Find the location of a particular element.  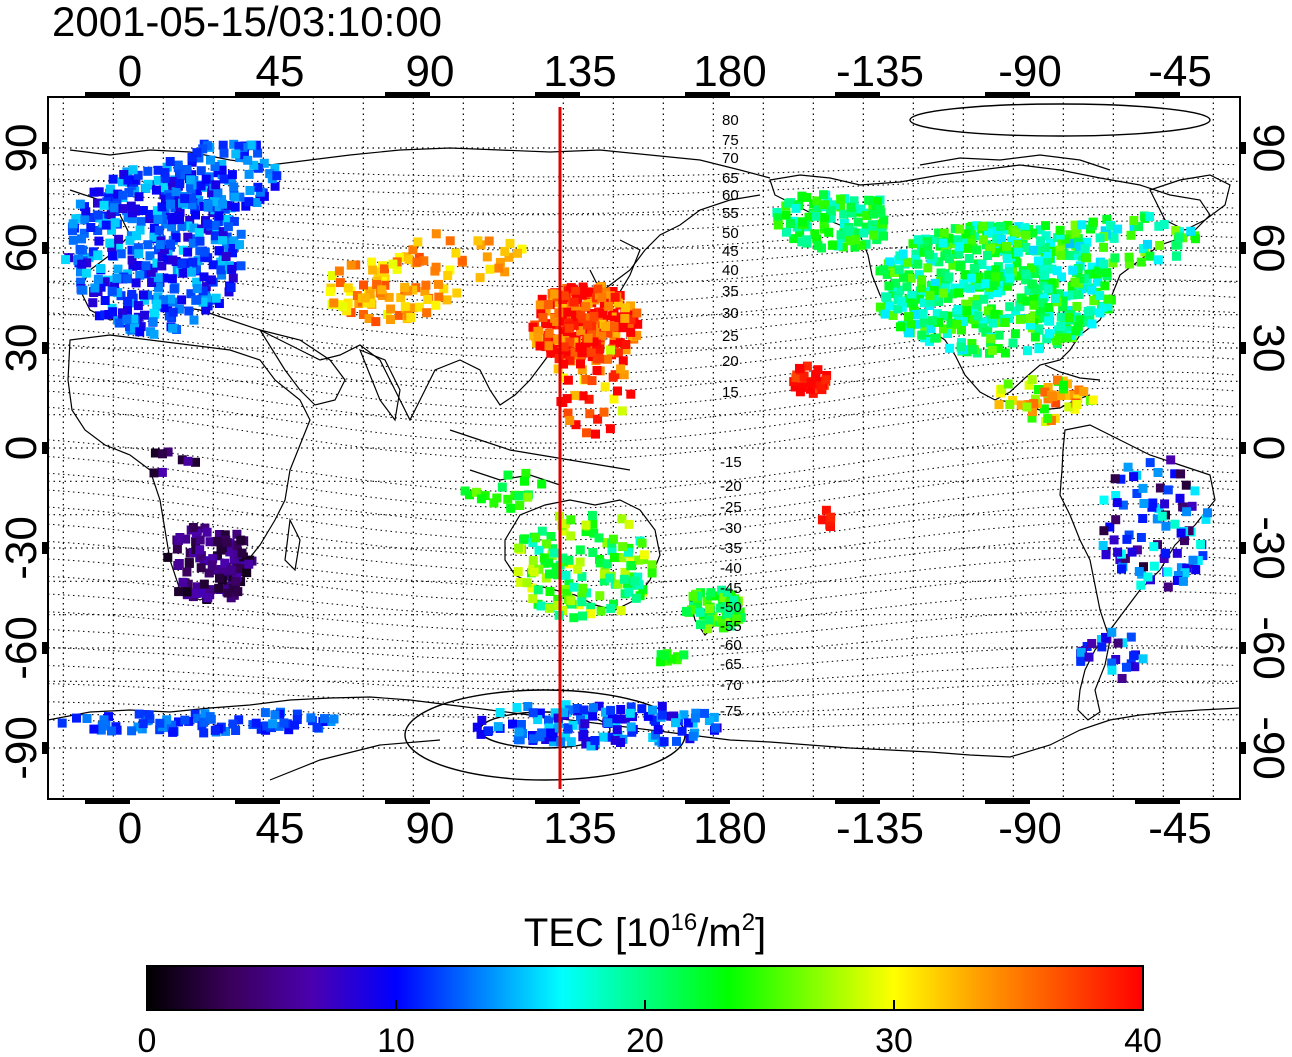

top-longitude-label: 90 is located at coordinates (430, 71).